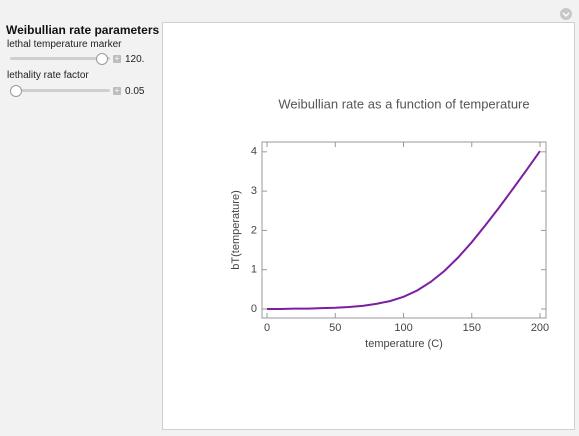 The width and height of the screenshot is (579, 436). I want to click on options-button, so click(566, 14).